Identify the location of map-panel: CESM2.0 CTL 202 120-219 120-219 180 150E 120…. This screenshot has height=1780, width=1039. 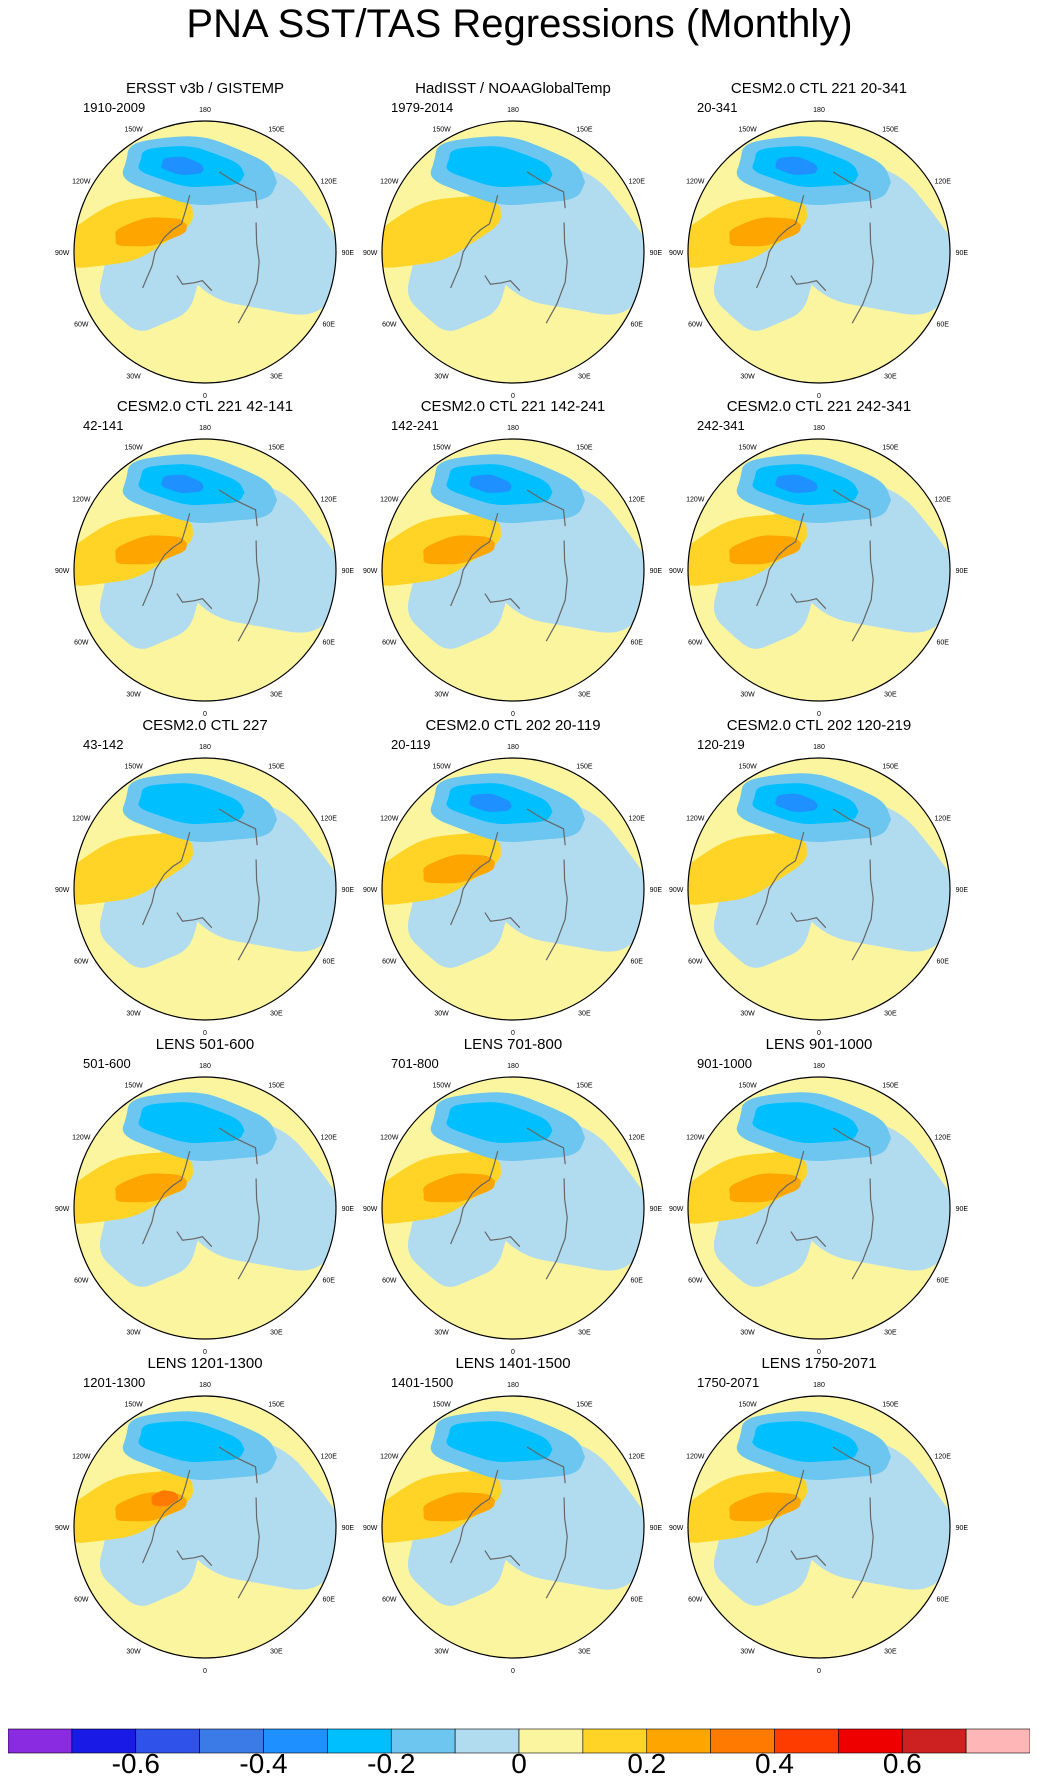
(819, 877).